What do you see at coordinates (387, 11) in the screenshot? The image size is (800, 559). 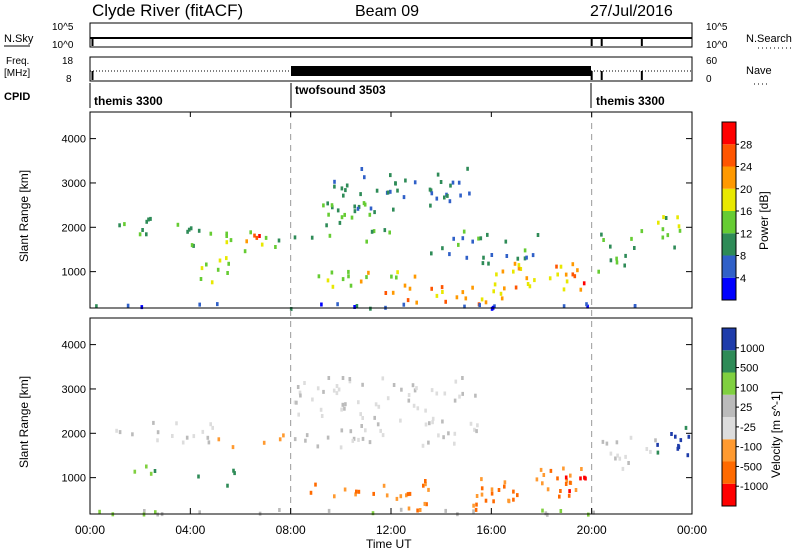 I see `beam-title: Beam 09` at bounding box center [387, 11].